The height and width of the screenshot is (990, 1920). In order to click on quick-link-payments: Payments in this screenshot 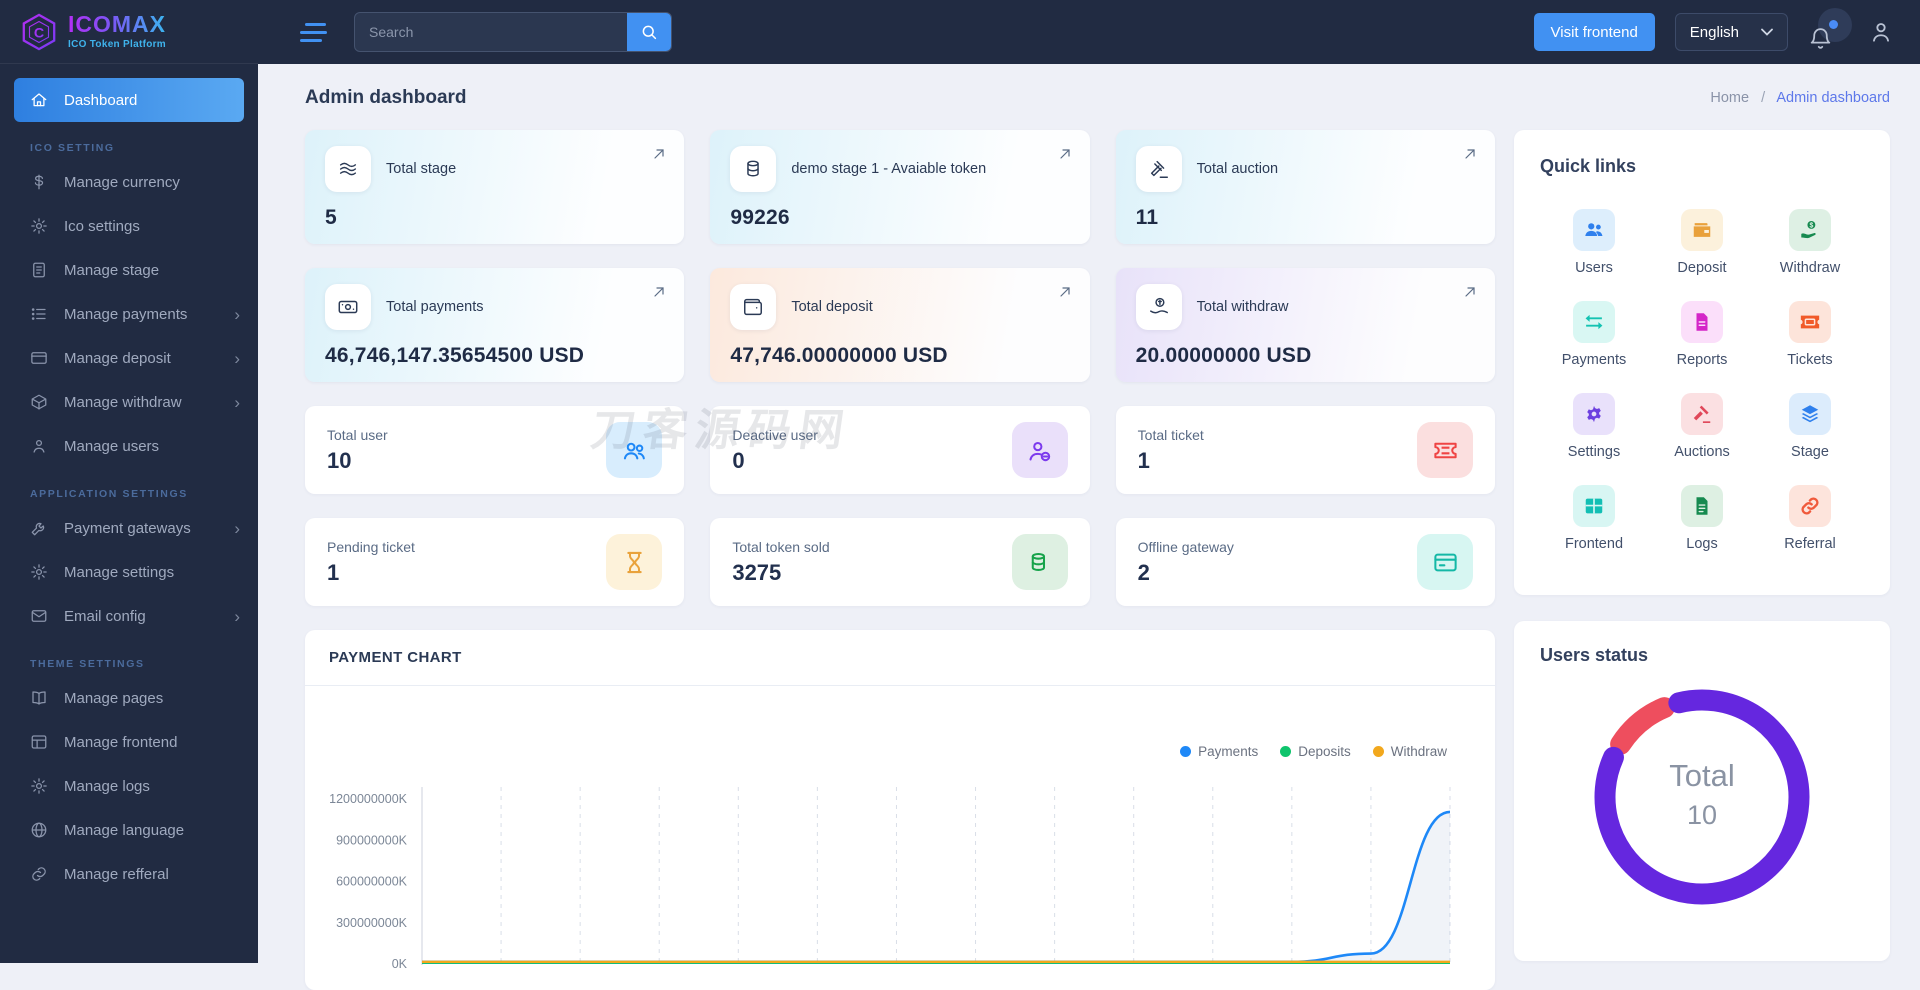, I will do `click(1594, 334)`.